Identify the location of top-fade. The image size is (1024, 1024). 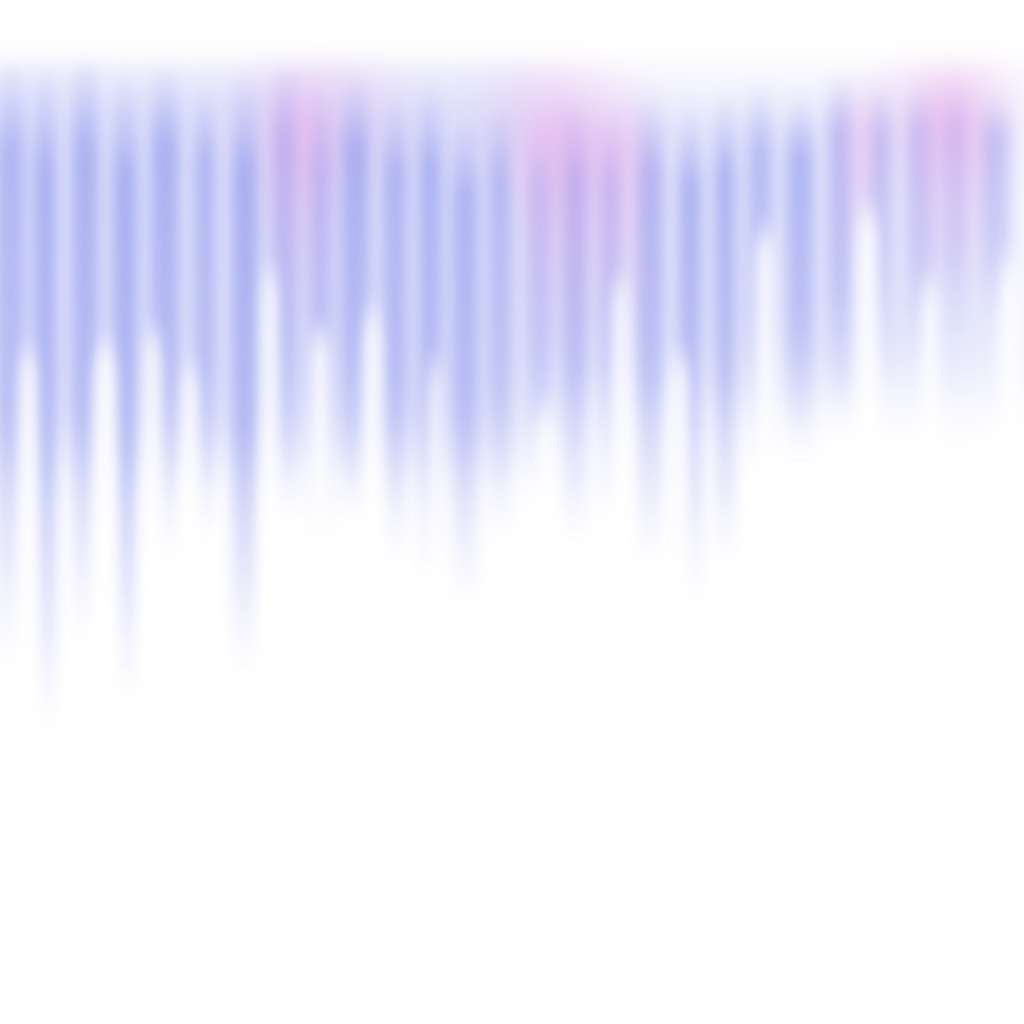
(512, 27).